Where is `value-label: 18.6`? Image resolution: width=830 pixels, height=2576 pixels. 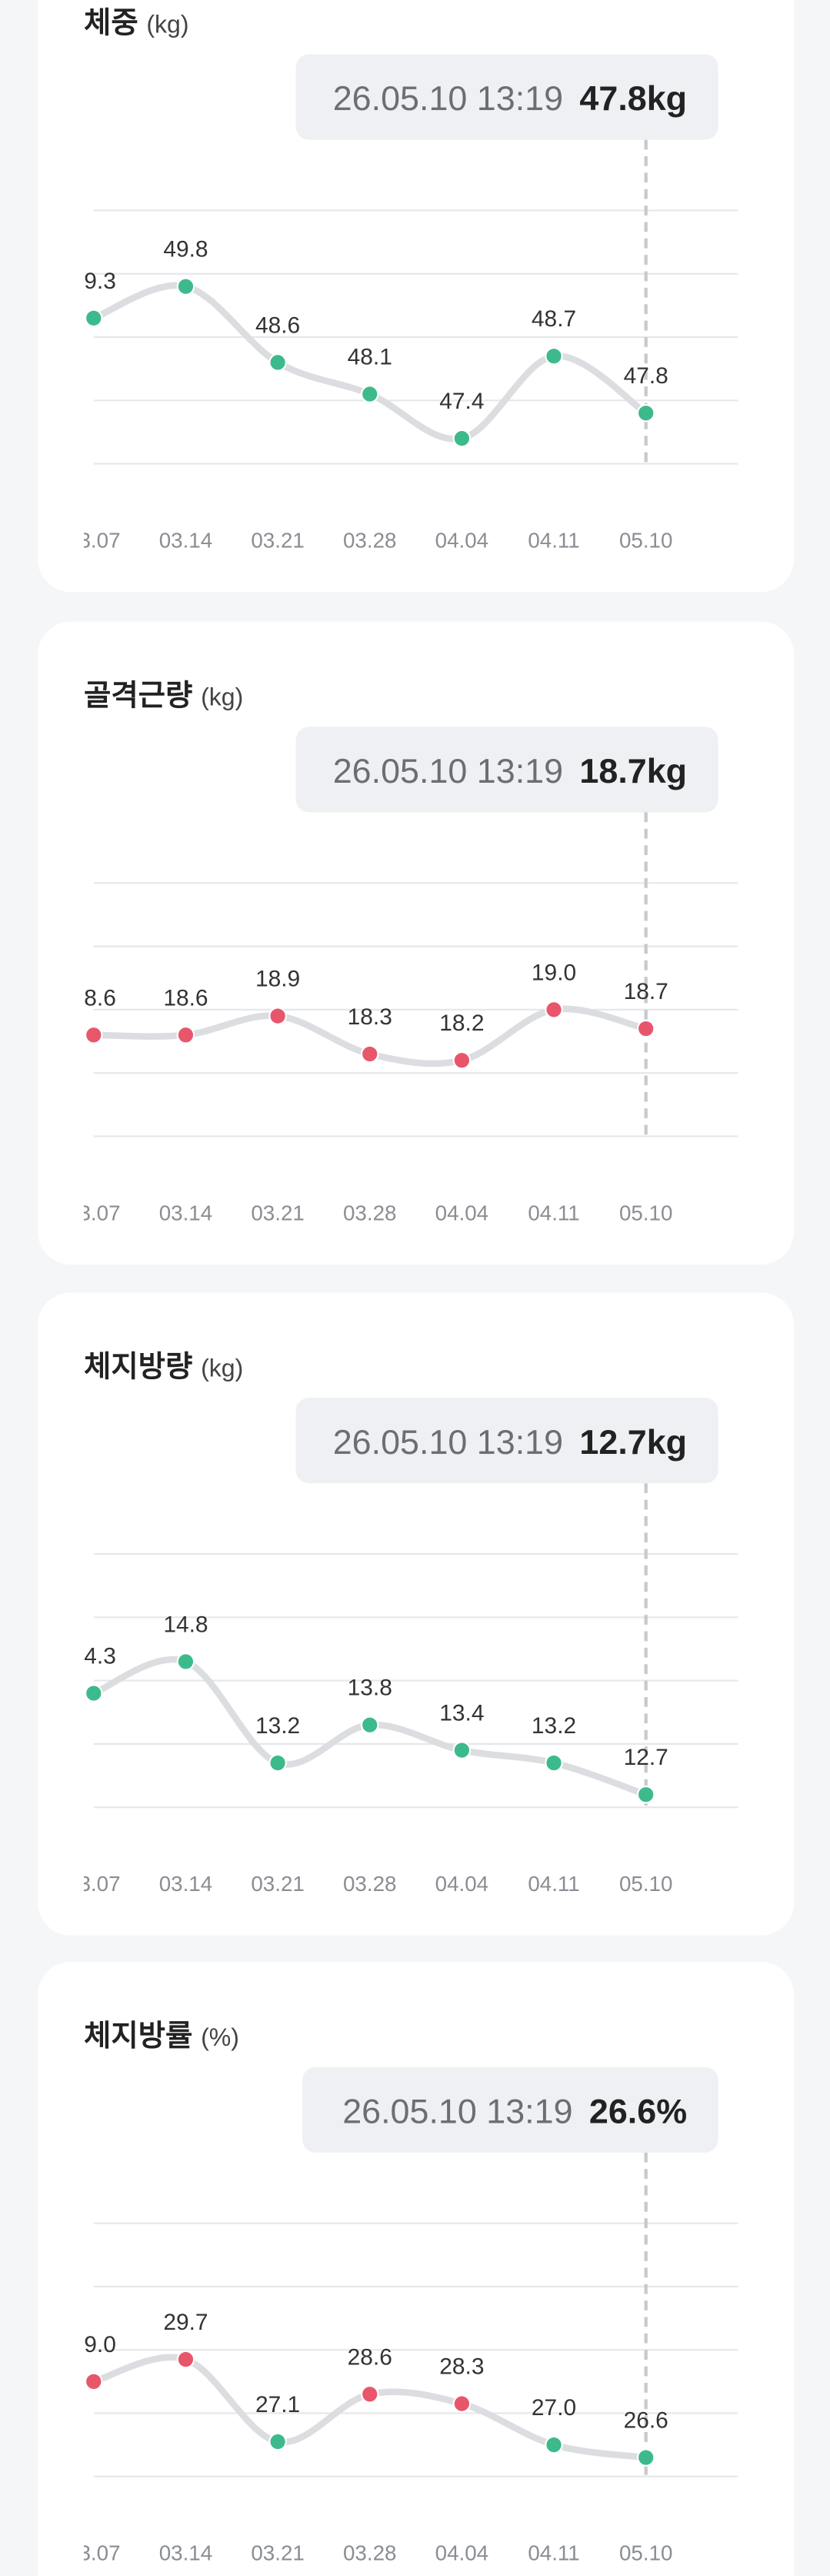 value-label: 18.6 is located at coordinates (94, 998).